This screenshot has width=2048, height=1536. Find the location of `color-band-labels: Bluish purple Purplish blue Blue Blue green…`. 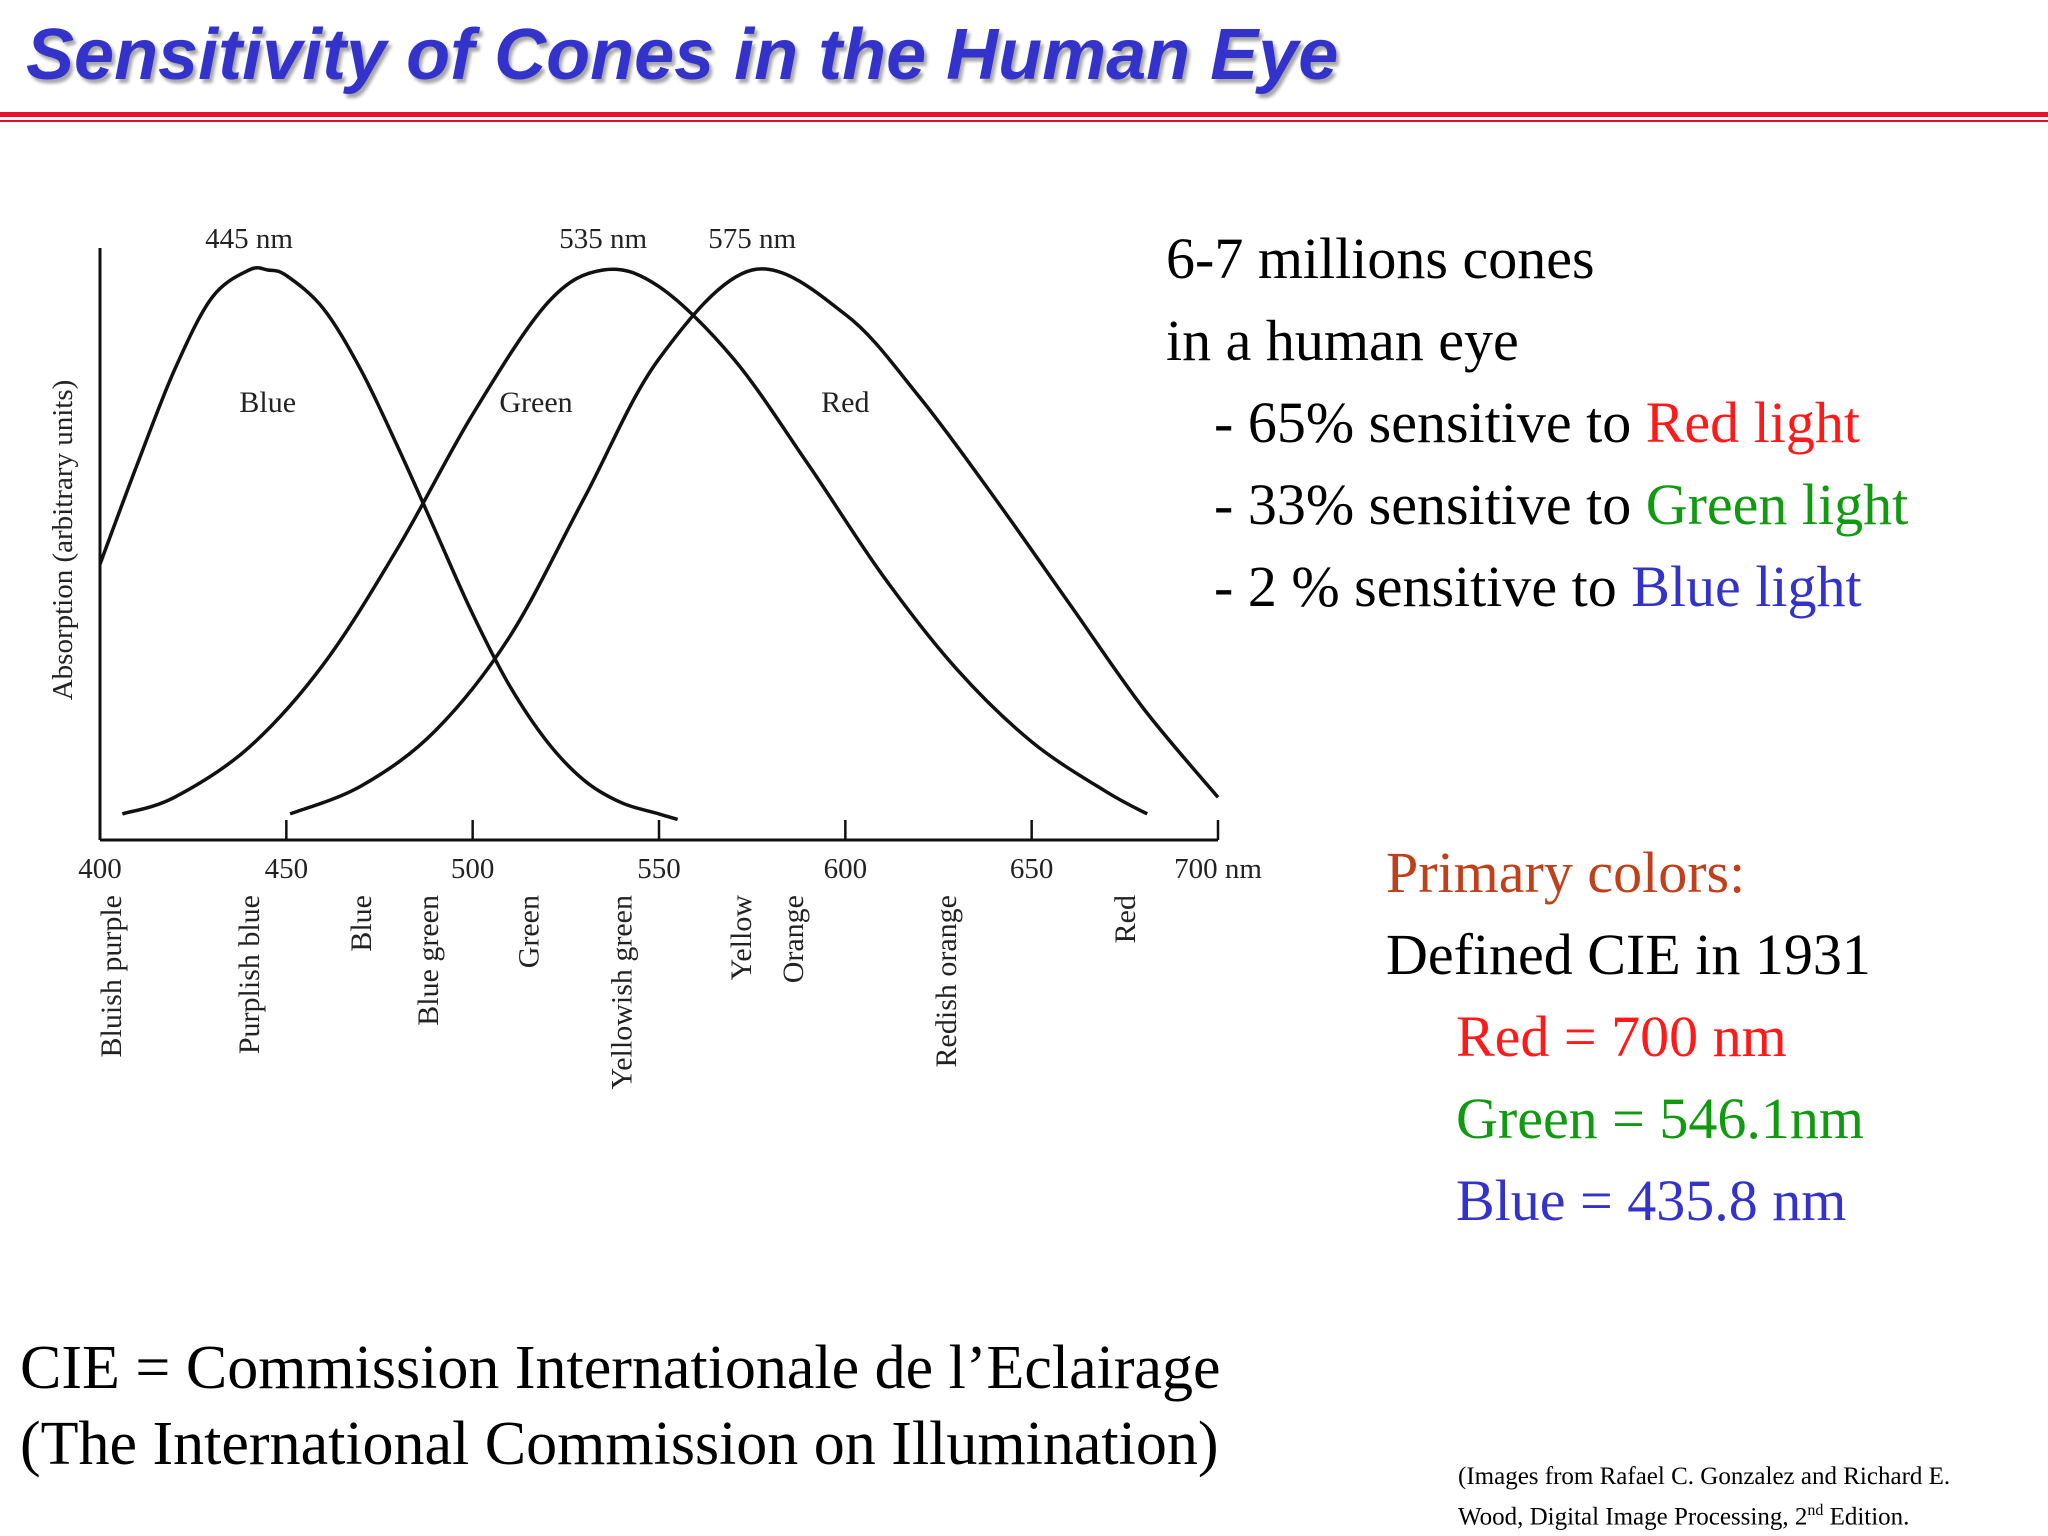

color-band-labels: Bluish purple Purplish blue Blue Blue green… is located at coordinates (618, 992).